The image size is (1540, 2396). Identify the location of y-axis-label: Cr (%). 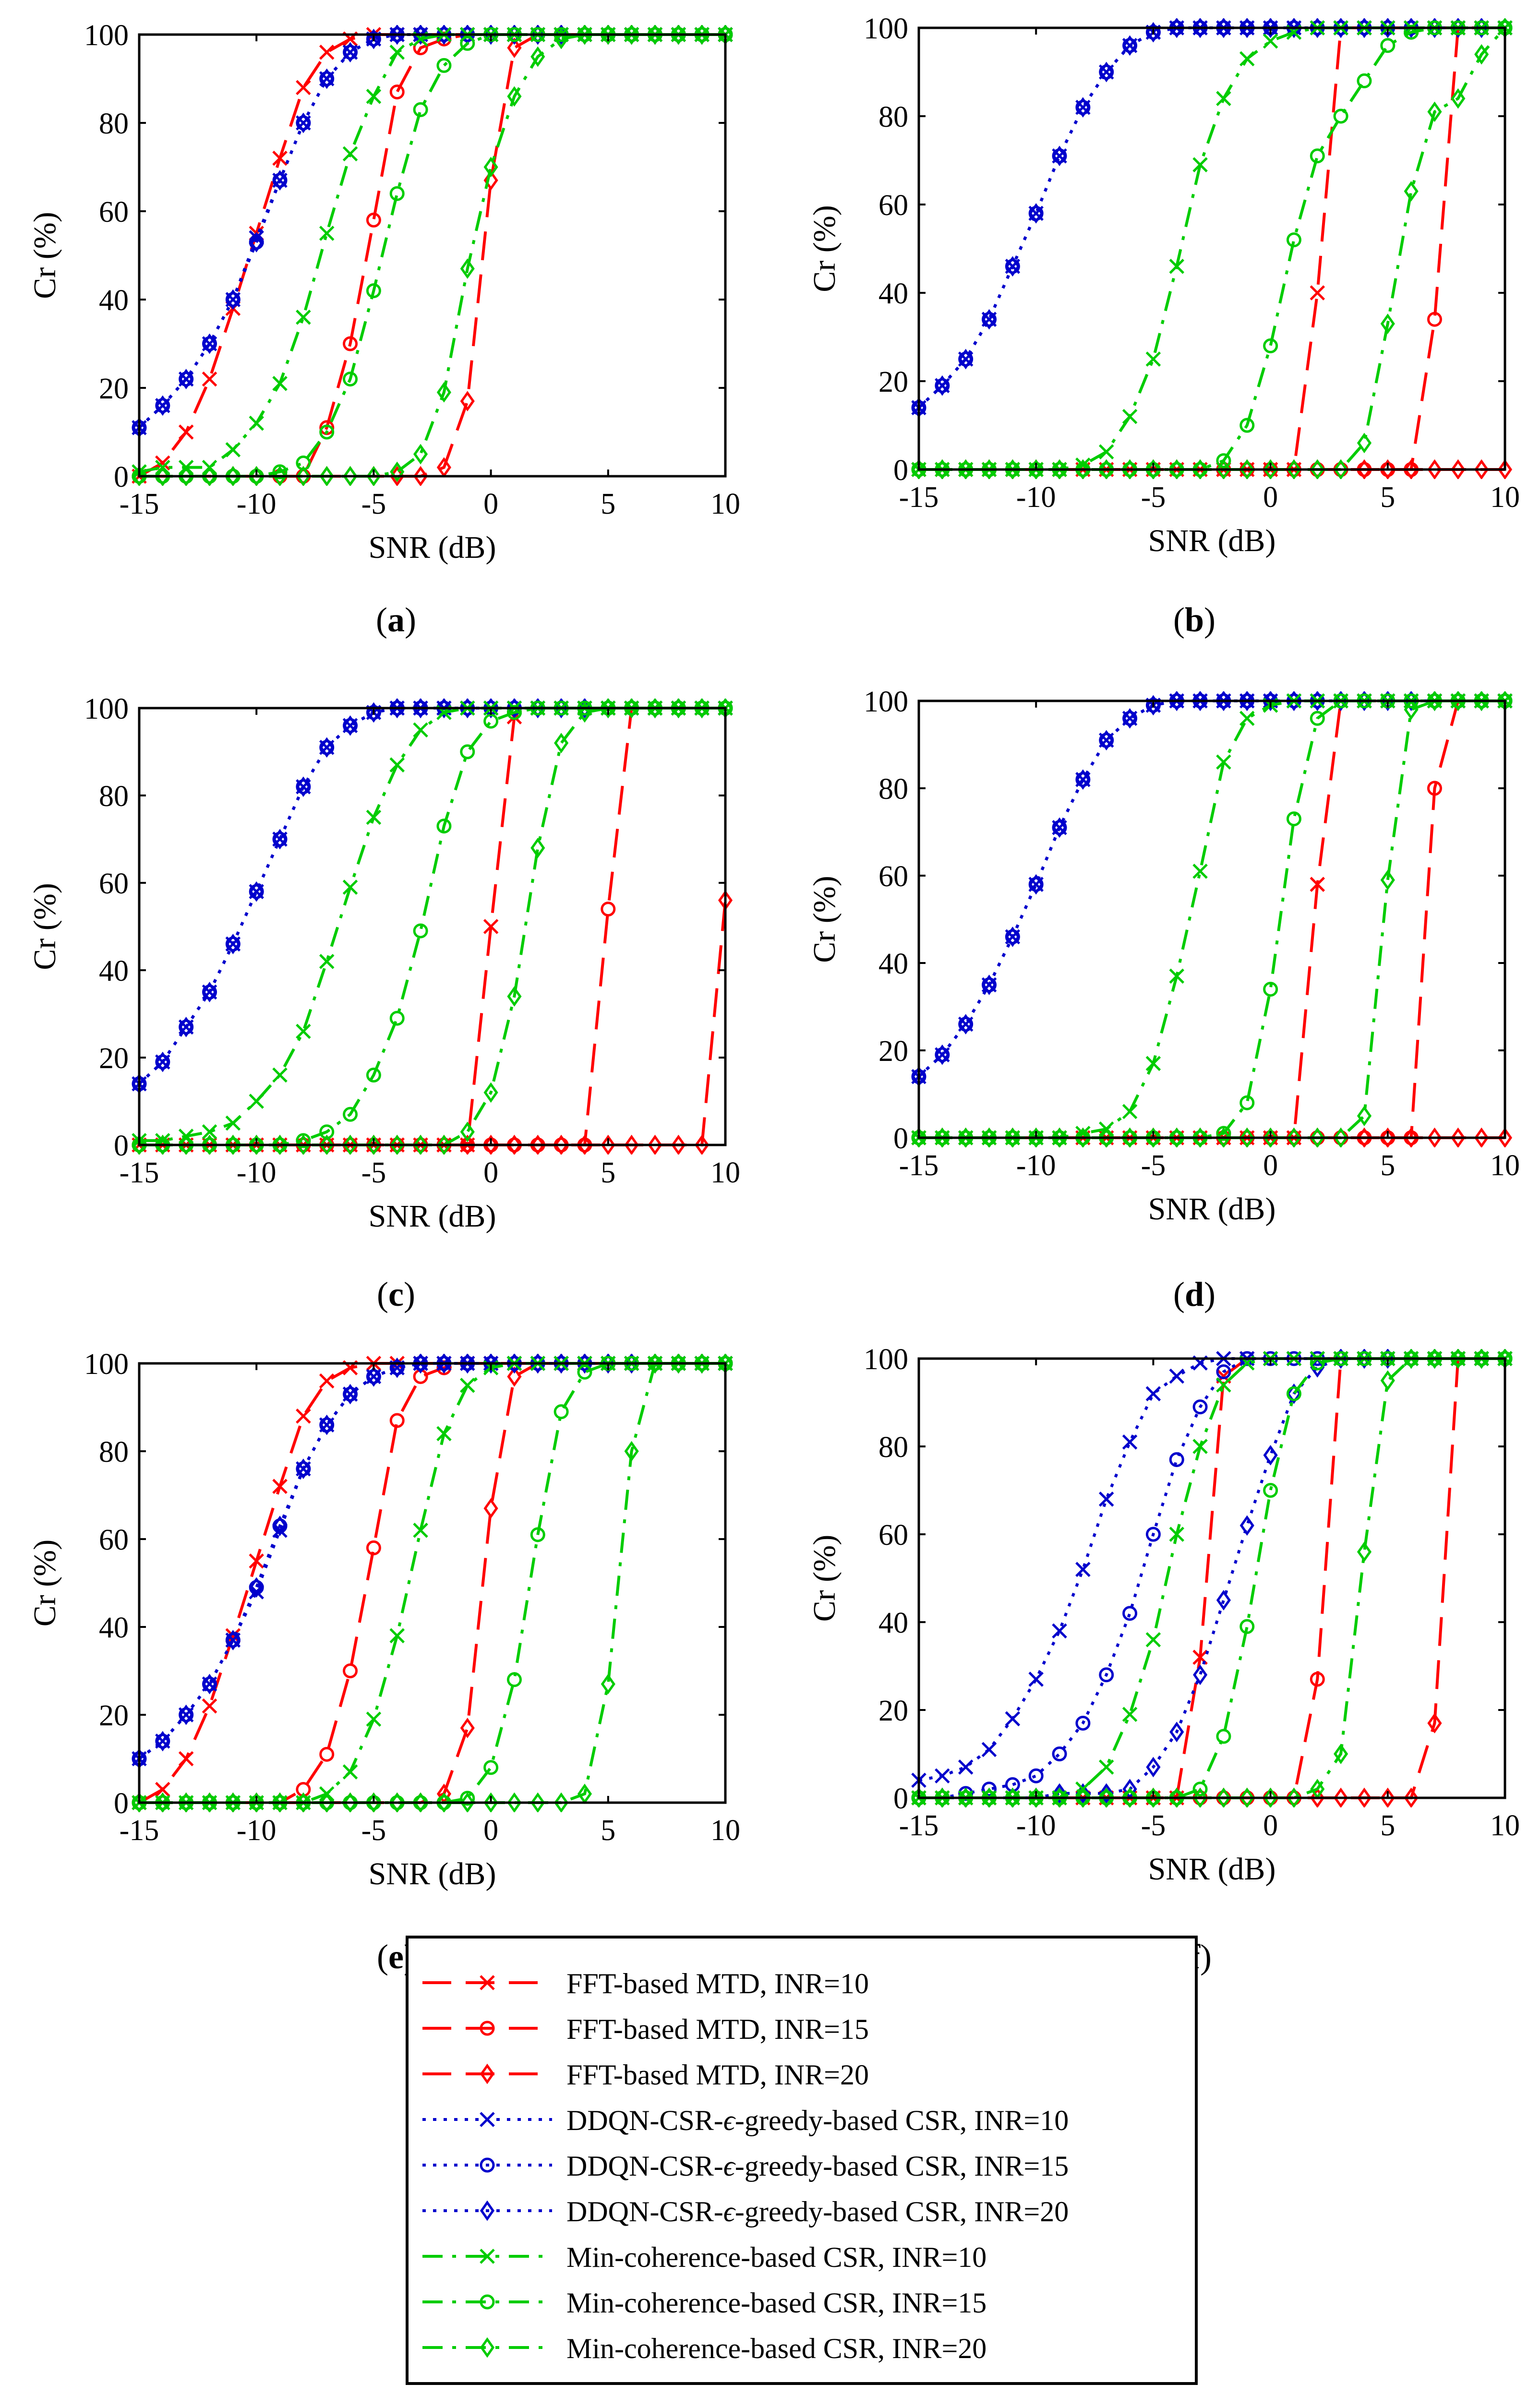
(825, 919).